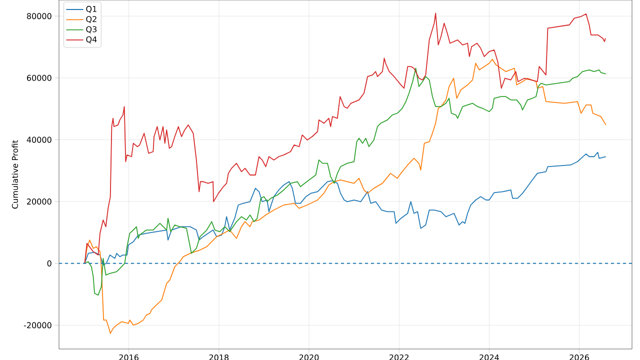  I want to click on legend-label: Q3, so click(91, 30).